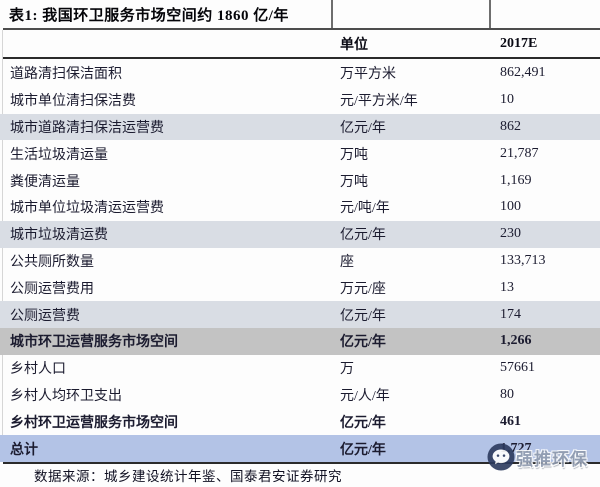  I want to click on row-unit: 座, so click(347, 262).